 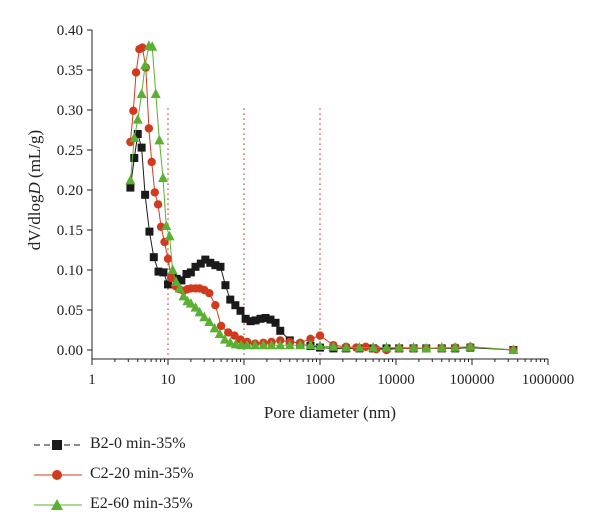 I want to click on y-tick-label: 0.40, so click(x=70, y=31).